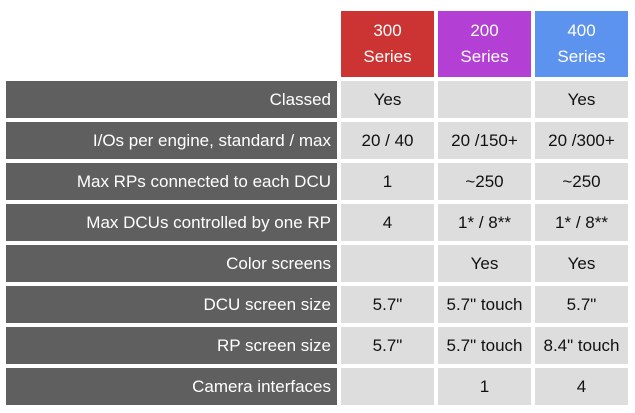 The width and height of the screenshot is (635, 413). I want to click on cell-rp-screen-size-300: 5.7", so click(387, 345).